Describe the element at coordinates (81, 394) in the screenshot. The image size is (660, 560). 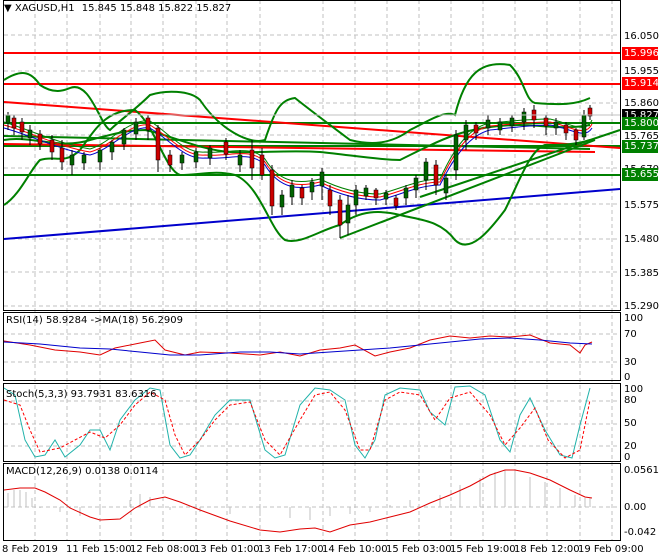
I see `stoch-label: Stoch(5,3,3) 93.7931 83.6316` at that location.